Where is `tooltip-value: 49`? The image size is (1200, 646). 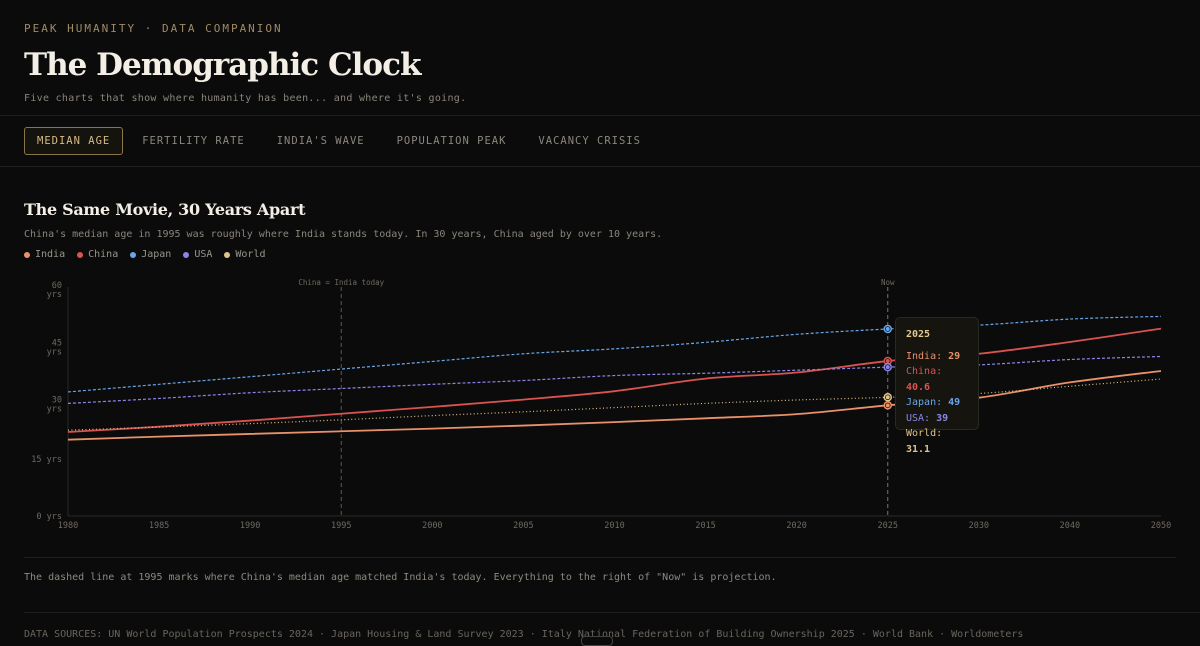
tooltip-value: 49 is located at coordinates (954, 402).